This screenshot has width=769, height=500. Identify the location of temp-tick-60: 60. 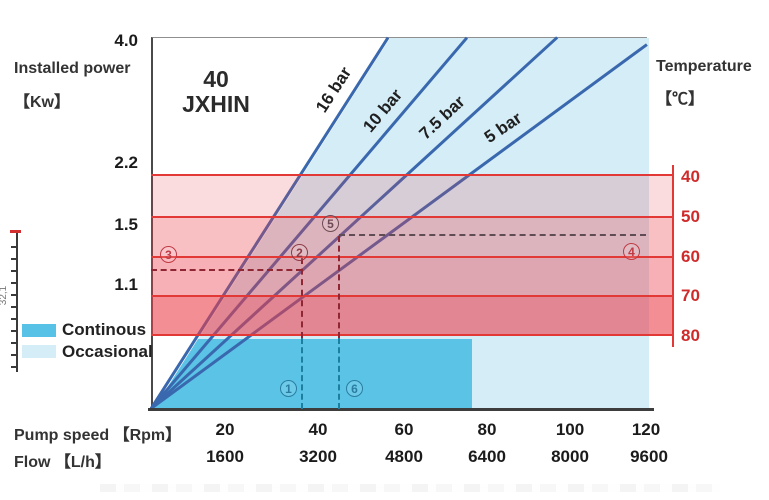
(690, 256).